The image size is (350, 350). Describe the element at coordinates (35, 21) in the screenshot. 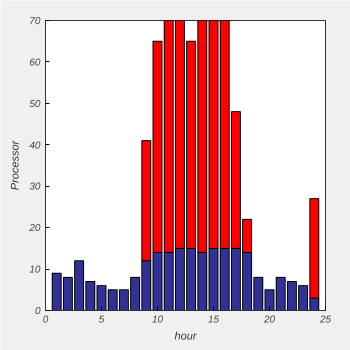

I see `y-tick-label: 70` at that location.